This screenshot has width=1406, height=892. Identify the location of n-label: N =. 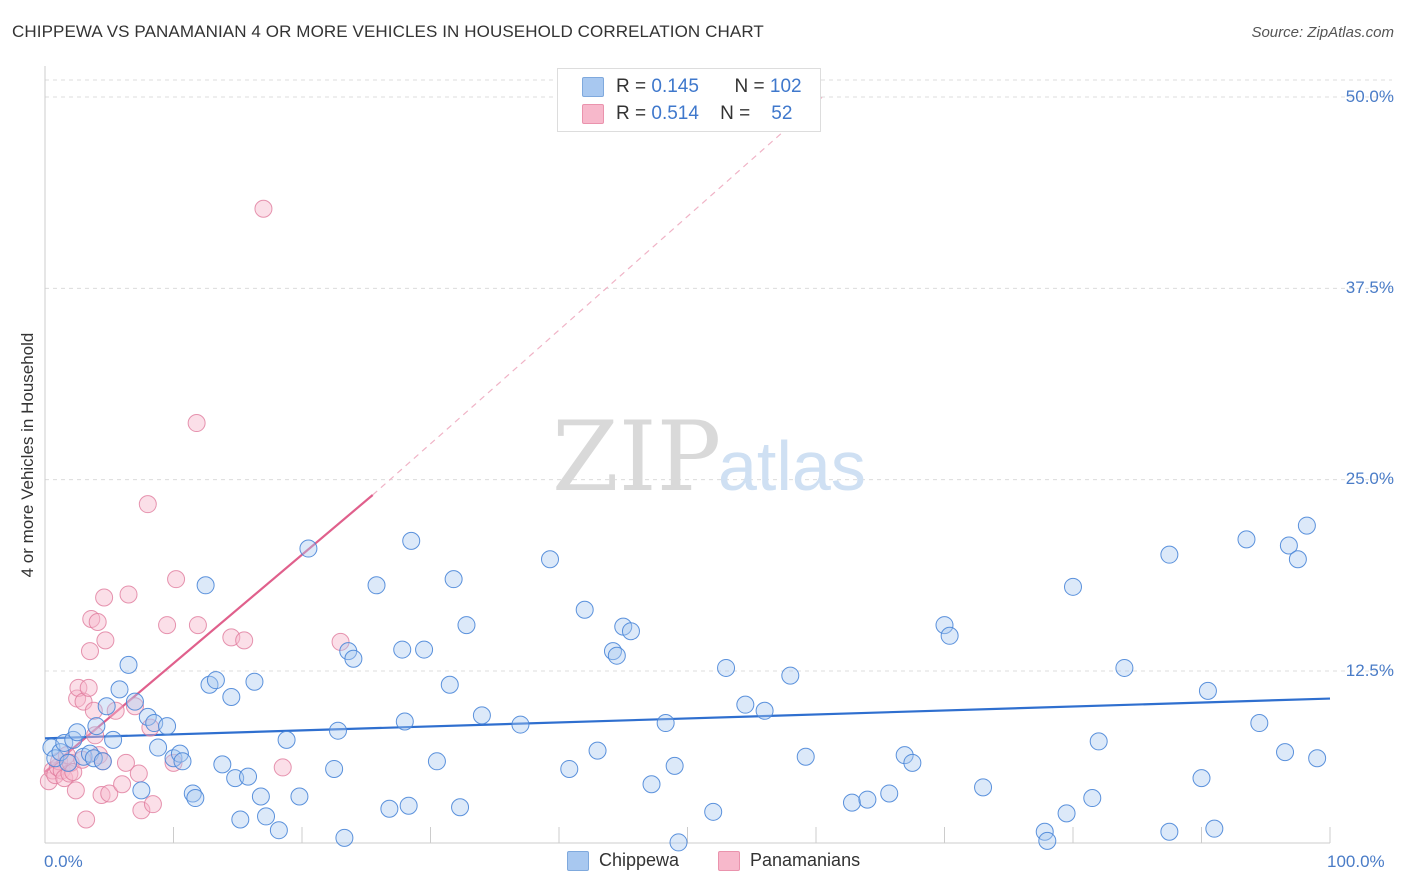
(735, 113).